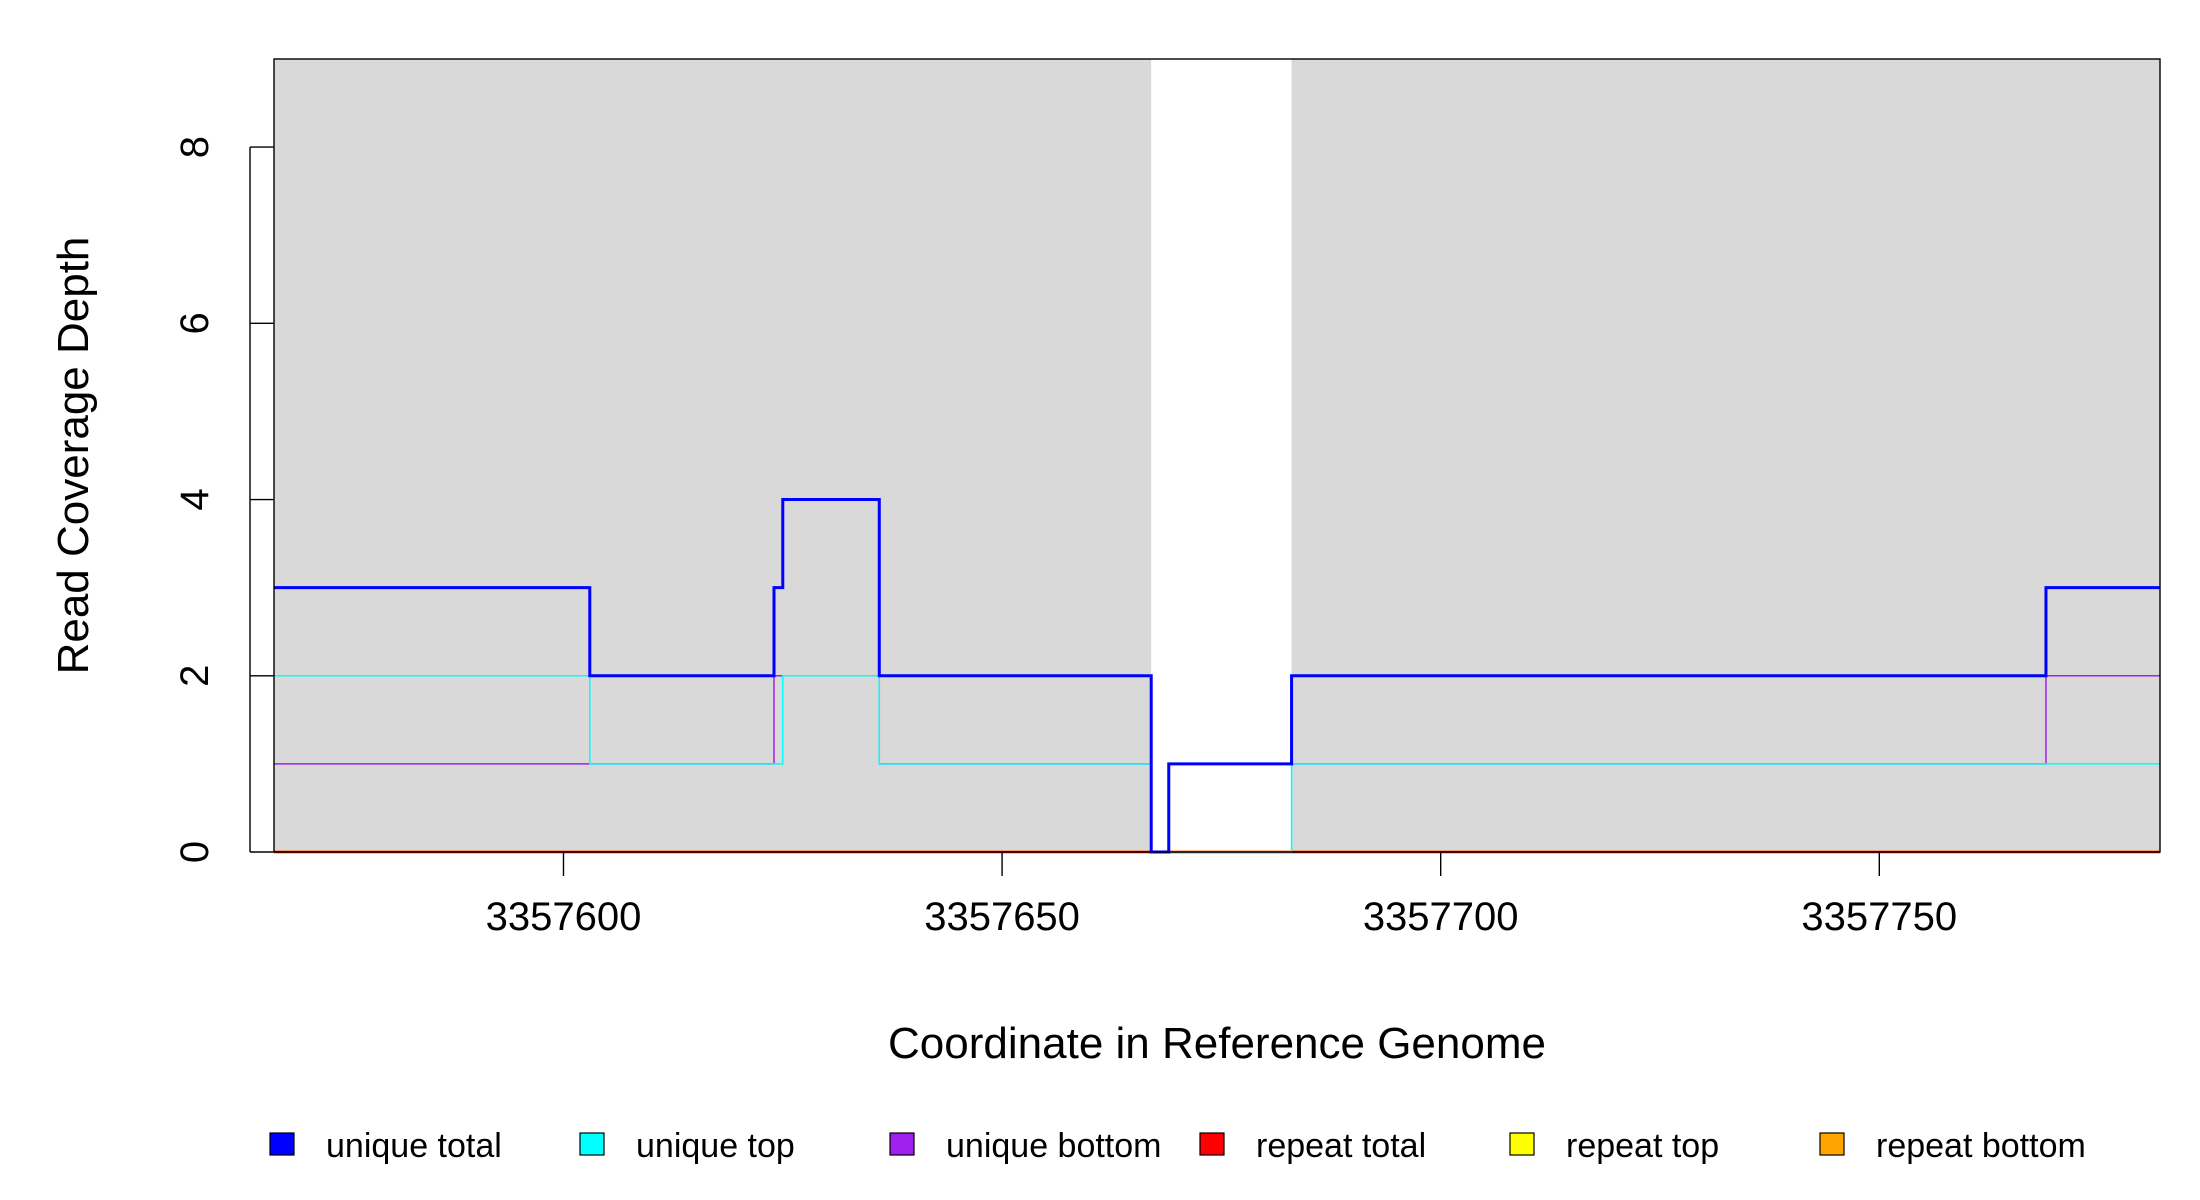 This screenshot has width=2200, height=1200. Describe the element at coordinates (592, 1144) in the screenshot. I see `legend-swatch-unique-top` at that location.